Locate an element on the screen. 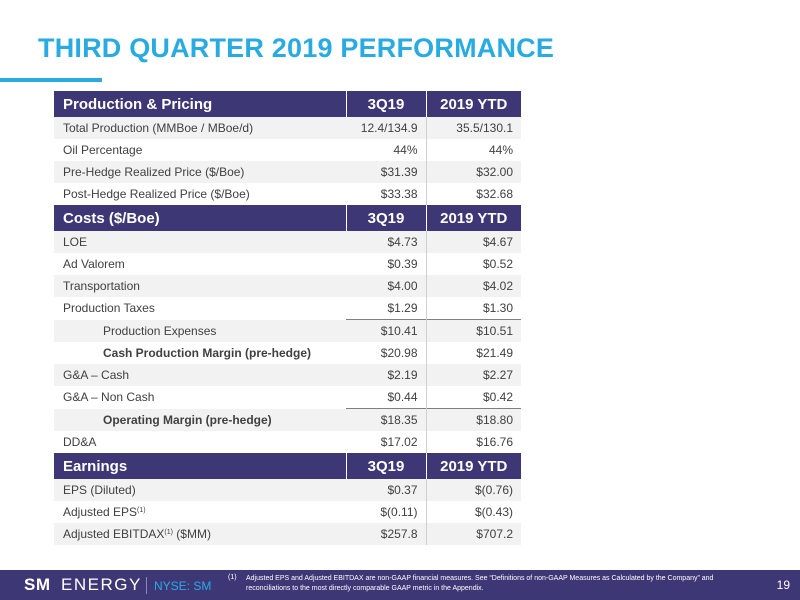 The height and width of the screenshot is (600, 800). logo-sm-text: SM is located at coordinates (37, 584).